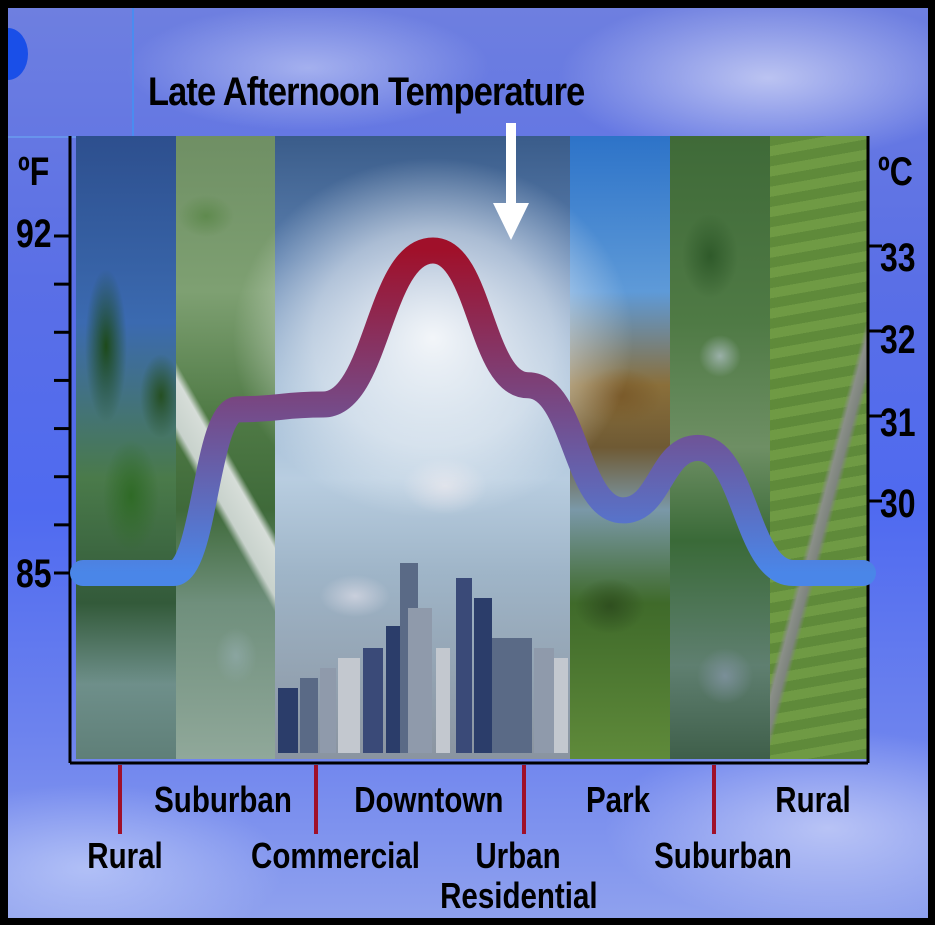 Image resolution: width=935 pixels, height=925 pixels. What do you see at coordinates (898, 340) in the screenshot?
I see `celsius-label-32: 32` at bounding box center [898, 340].